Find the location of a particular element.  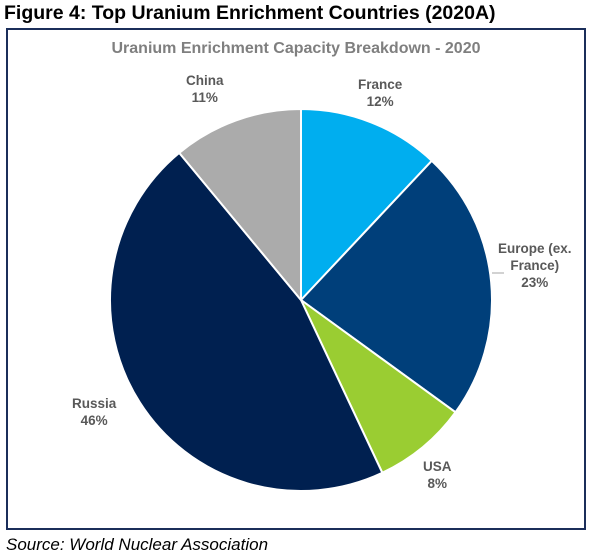

slice-label-france: France 12% is located at coordinates (380, 93).